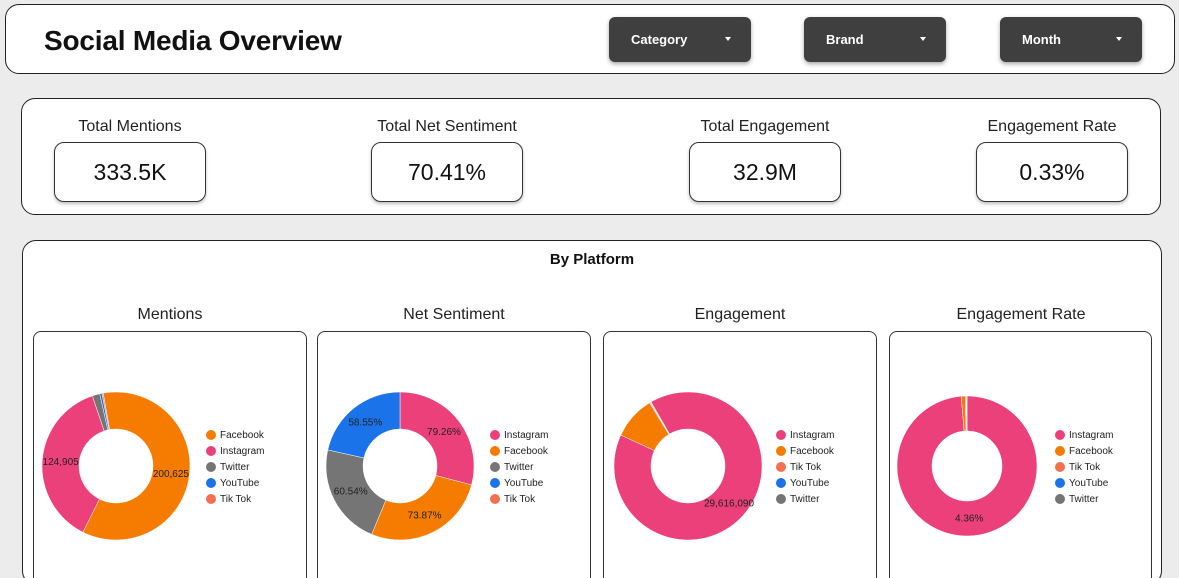 The height and width of the screenshot is (578, 1179). What do you see at coordinates (875, 39) in the screenshot?
I see `brand-dropdown: Brand` at bounding box center [875, 39].